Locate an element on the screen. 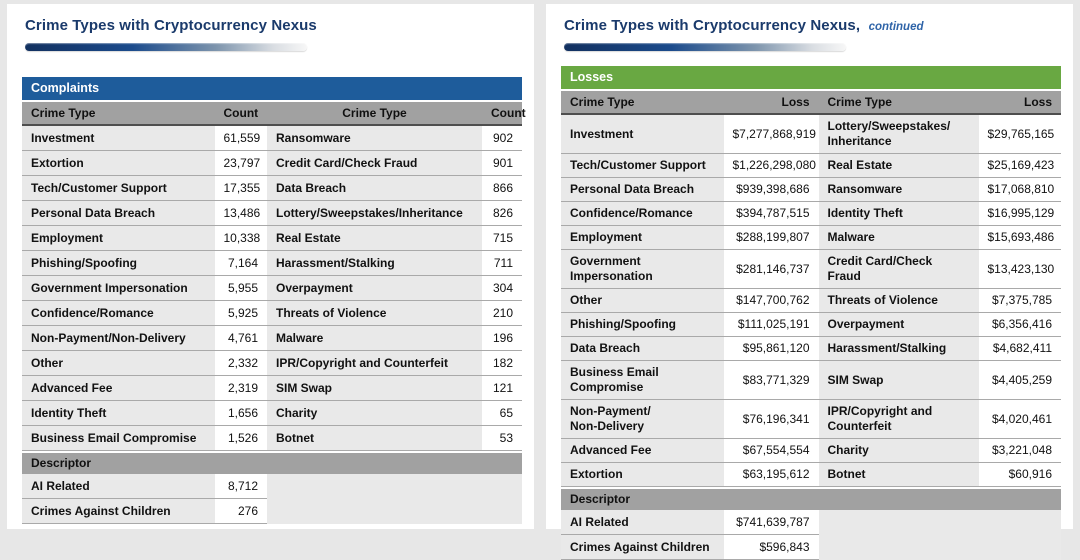 The height and width of the screenshot is (560, 1080). col-header-loss-2: Loss is located at coordinates (1019, 103).